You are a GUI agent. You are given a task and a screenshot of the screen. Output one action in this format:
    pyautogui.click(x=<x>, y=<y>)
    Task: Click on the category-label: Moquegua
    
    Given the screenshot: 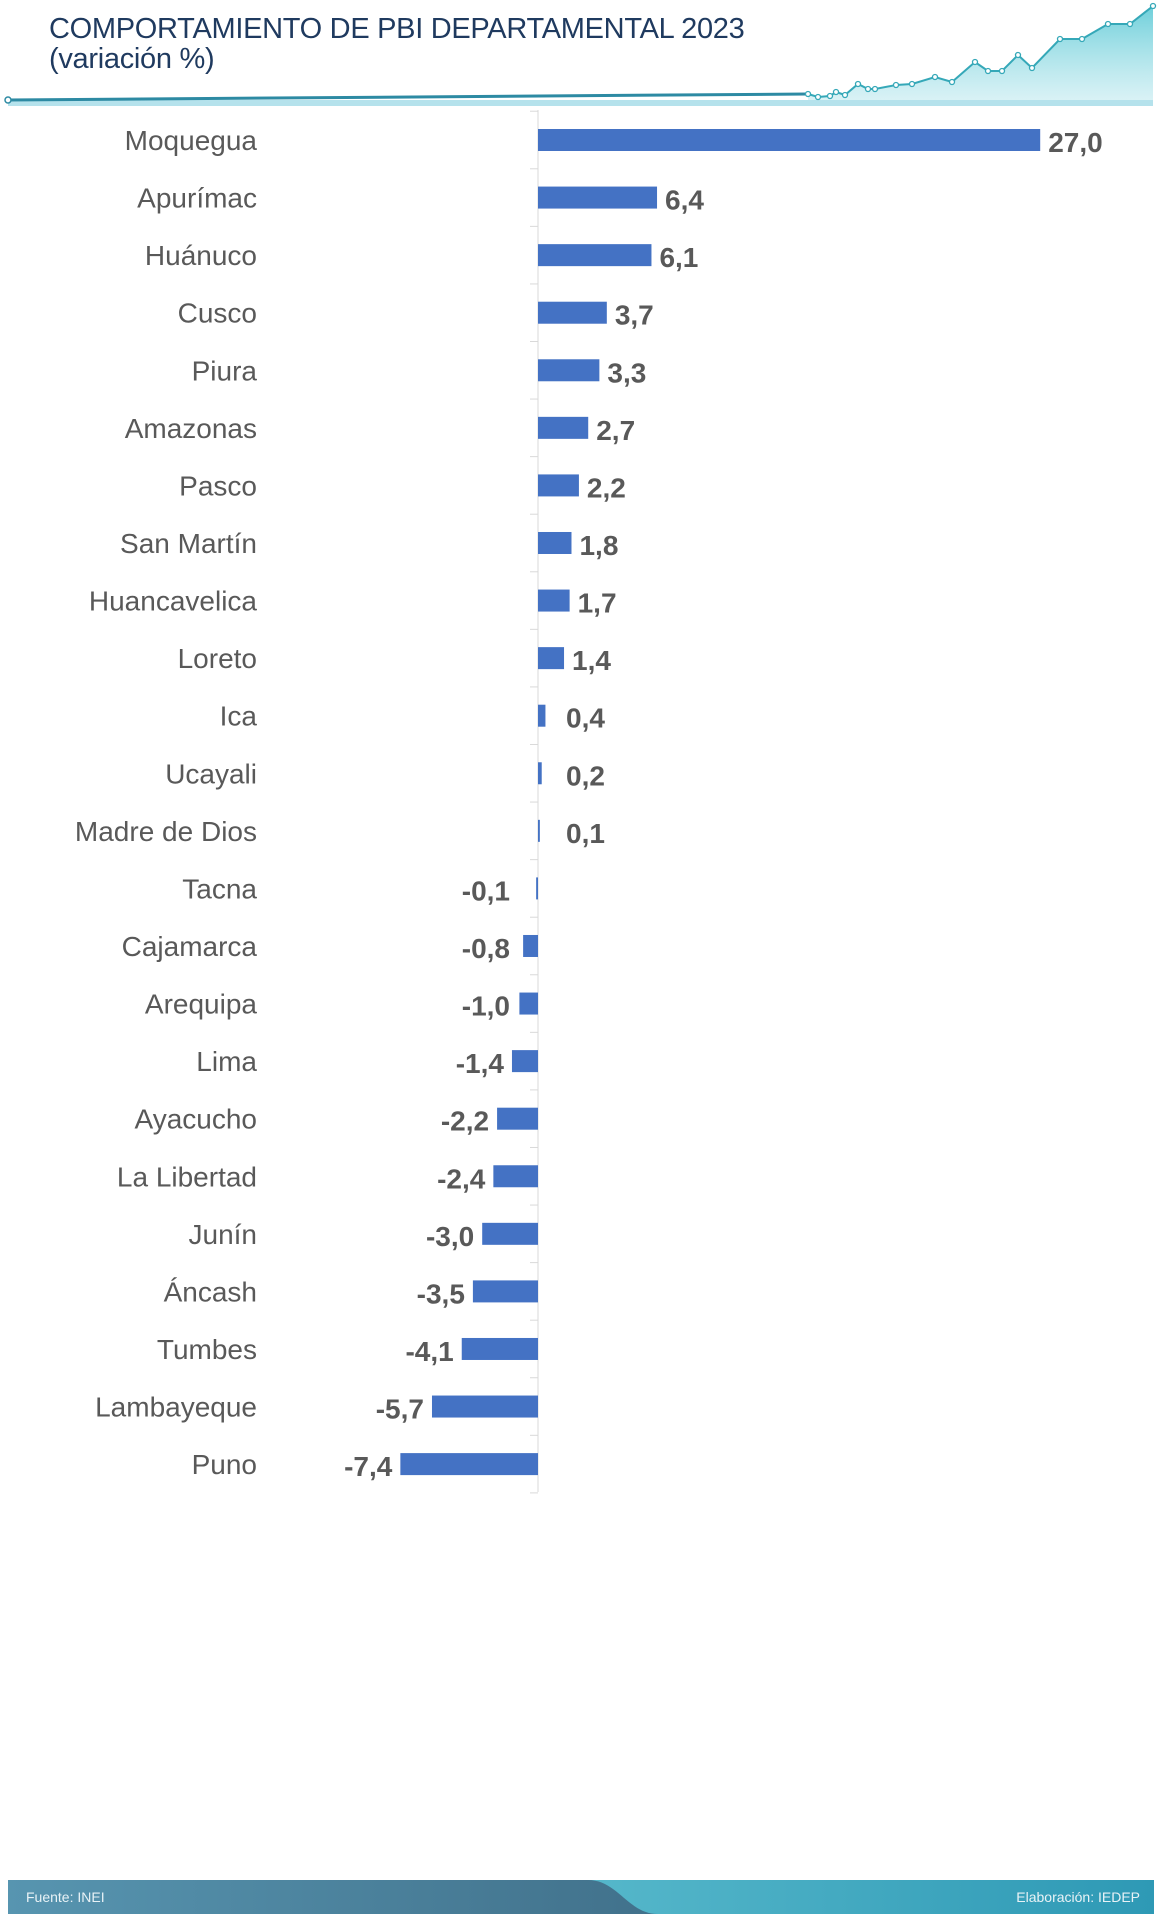 What is the action you would take?
    pyautogui.click(x=191, y=140)
    